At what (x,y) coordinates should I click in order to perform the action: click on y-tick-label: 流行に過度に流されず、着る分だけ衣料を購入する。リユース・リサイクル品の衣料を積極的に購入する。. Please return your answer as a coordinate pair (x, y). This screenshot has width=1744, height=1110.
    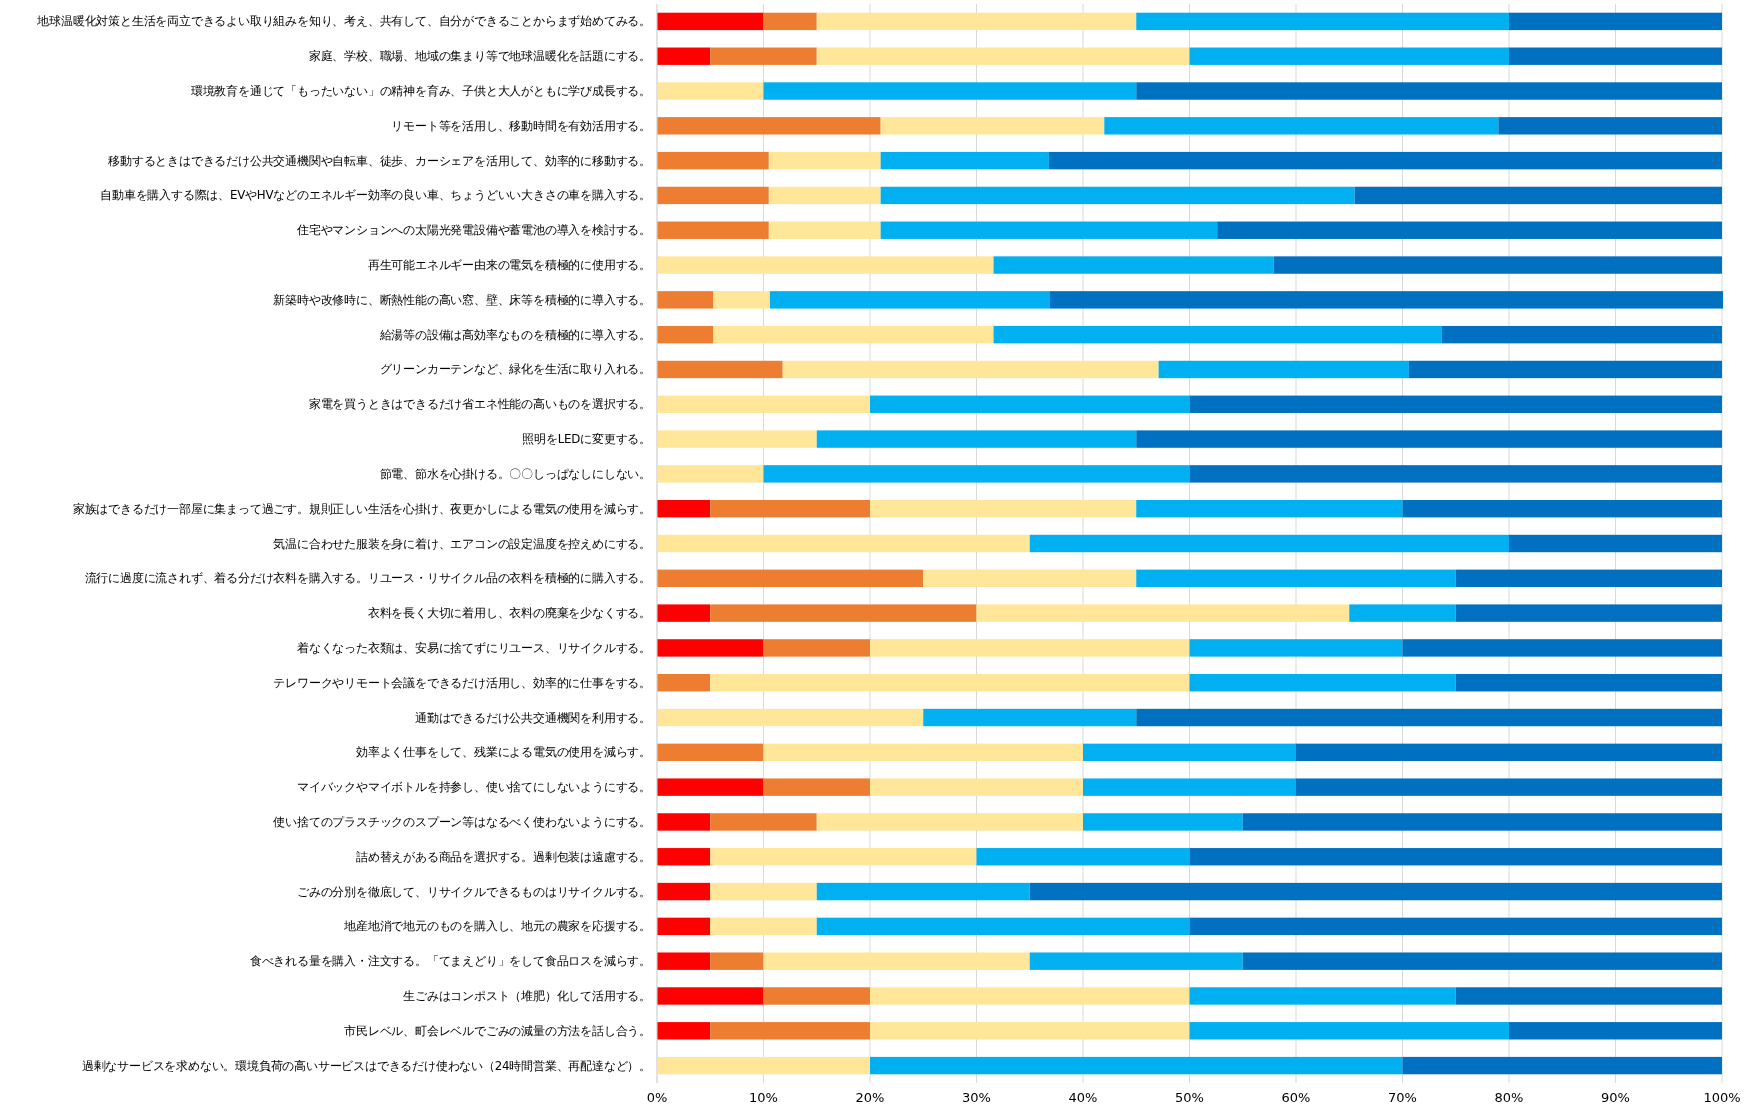
    Looking at the image, I should click on (367, 578).